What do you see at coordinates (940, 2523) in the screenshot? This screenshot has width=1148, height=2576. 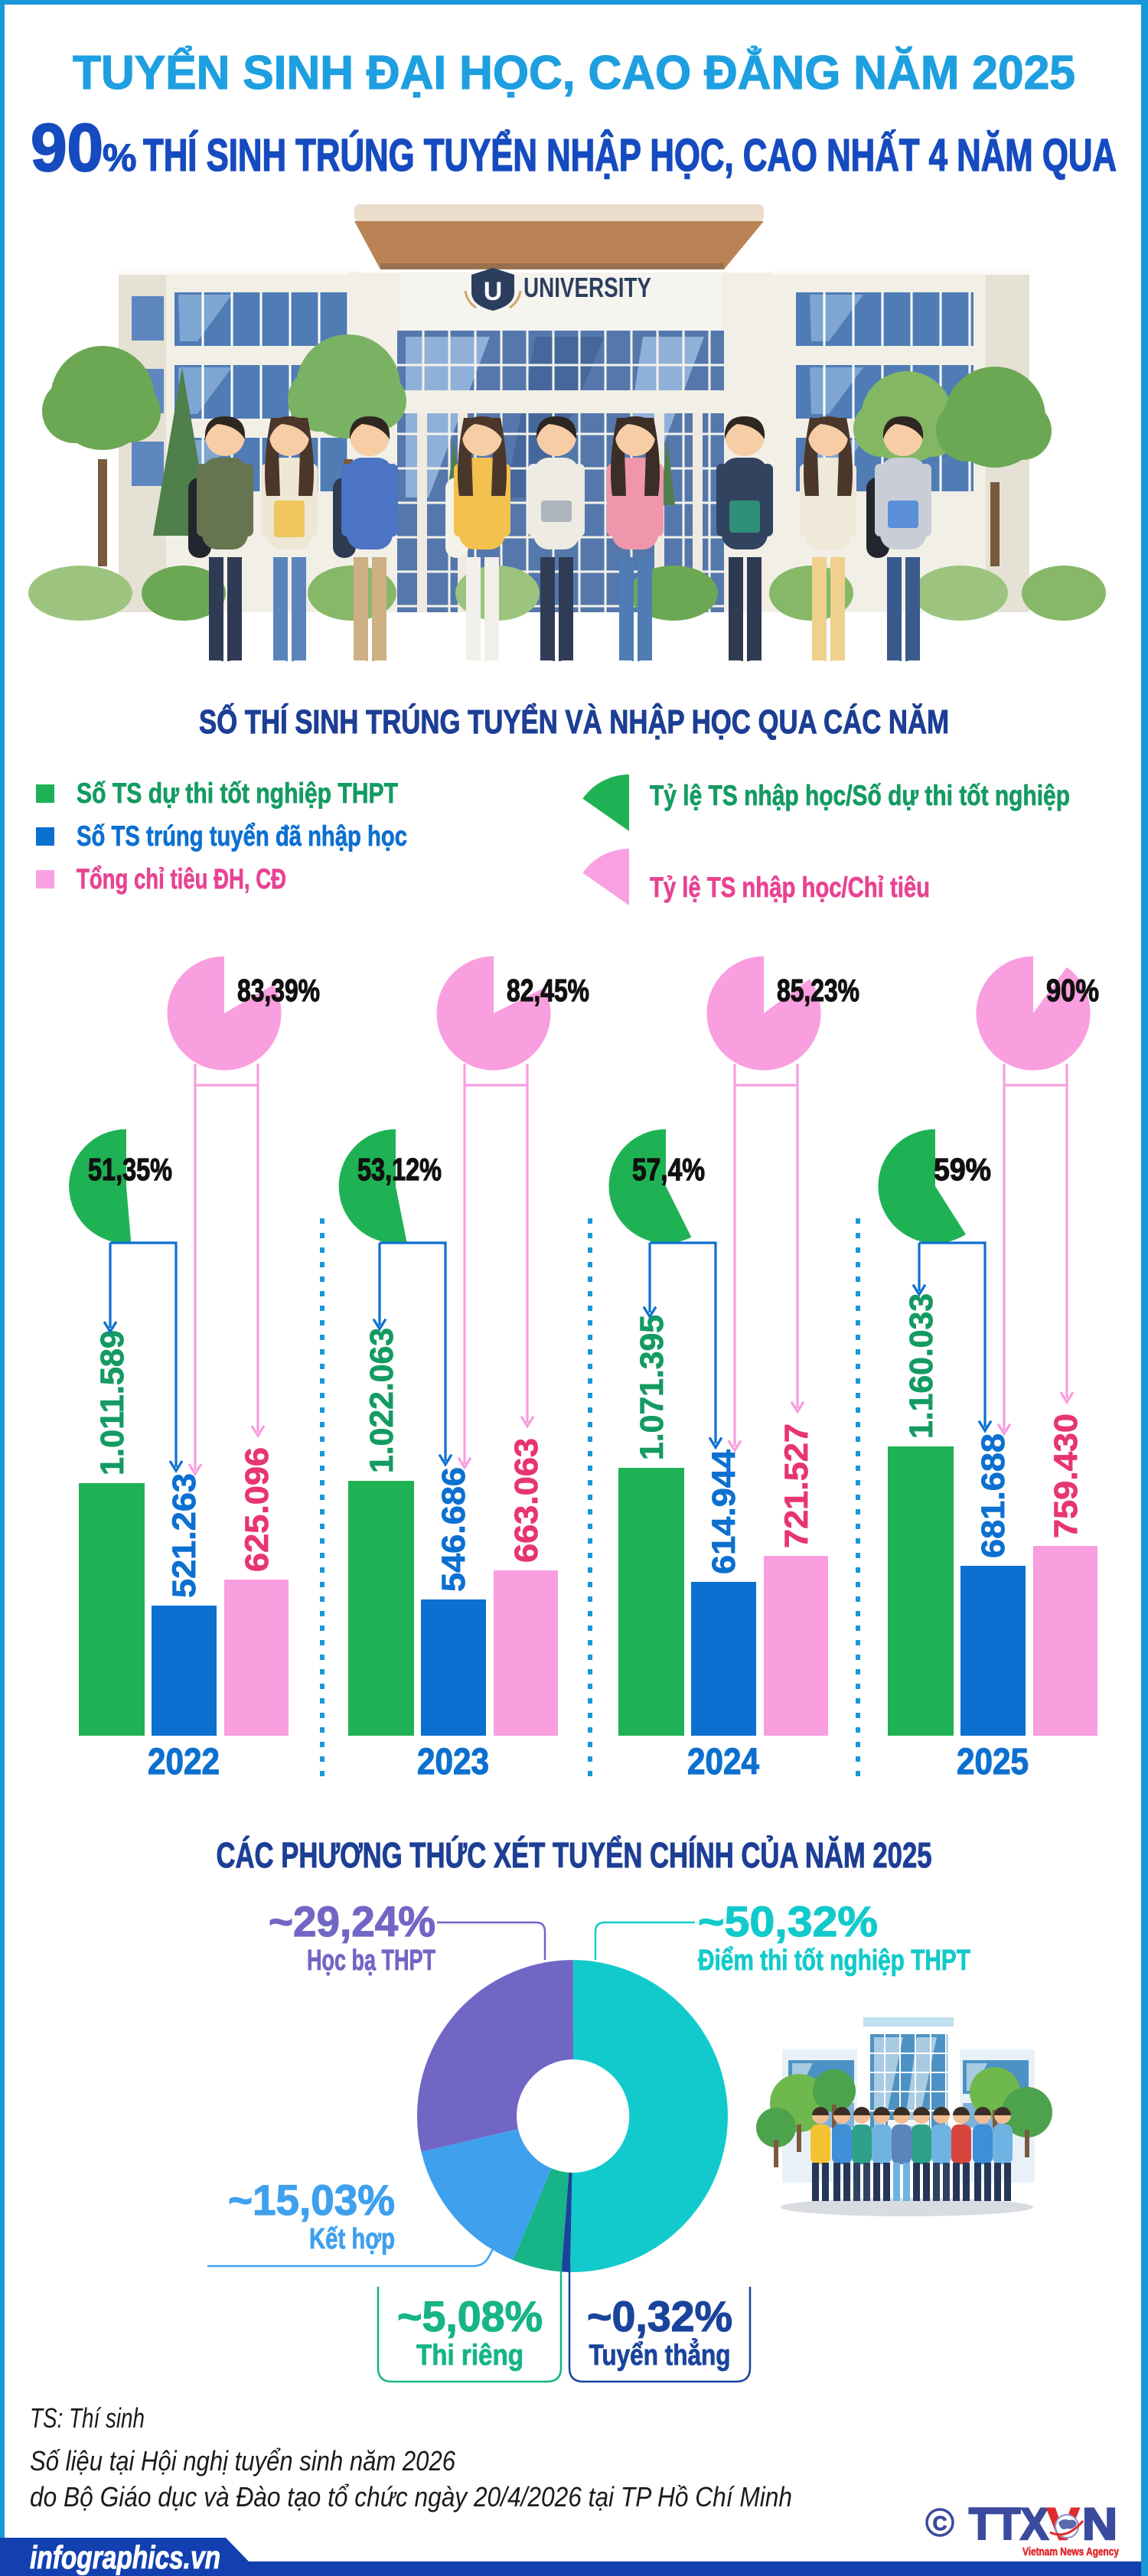 I see `svg-text: C` at bounding box center [940, 2523].